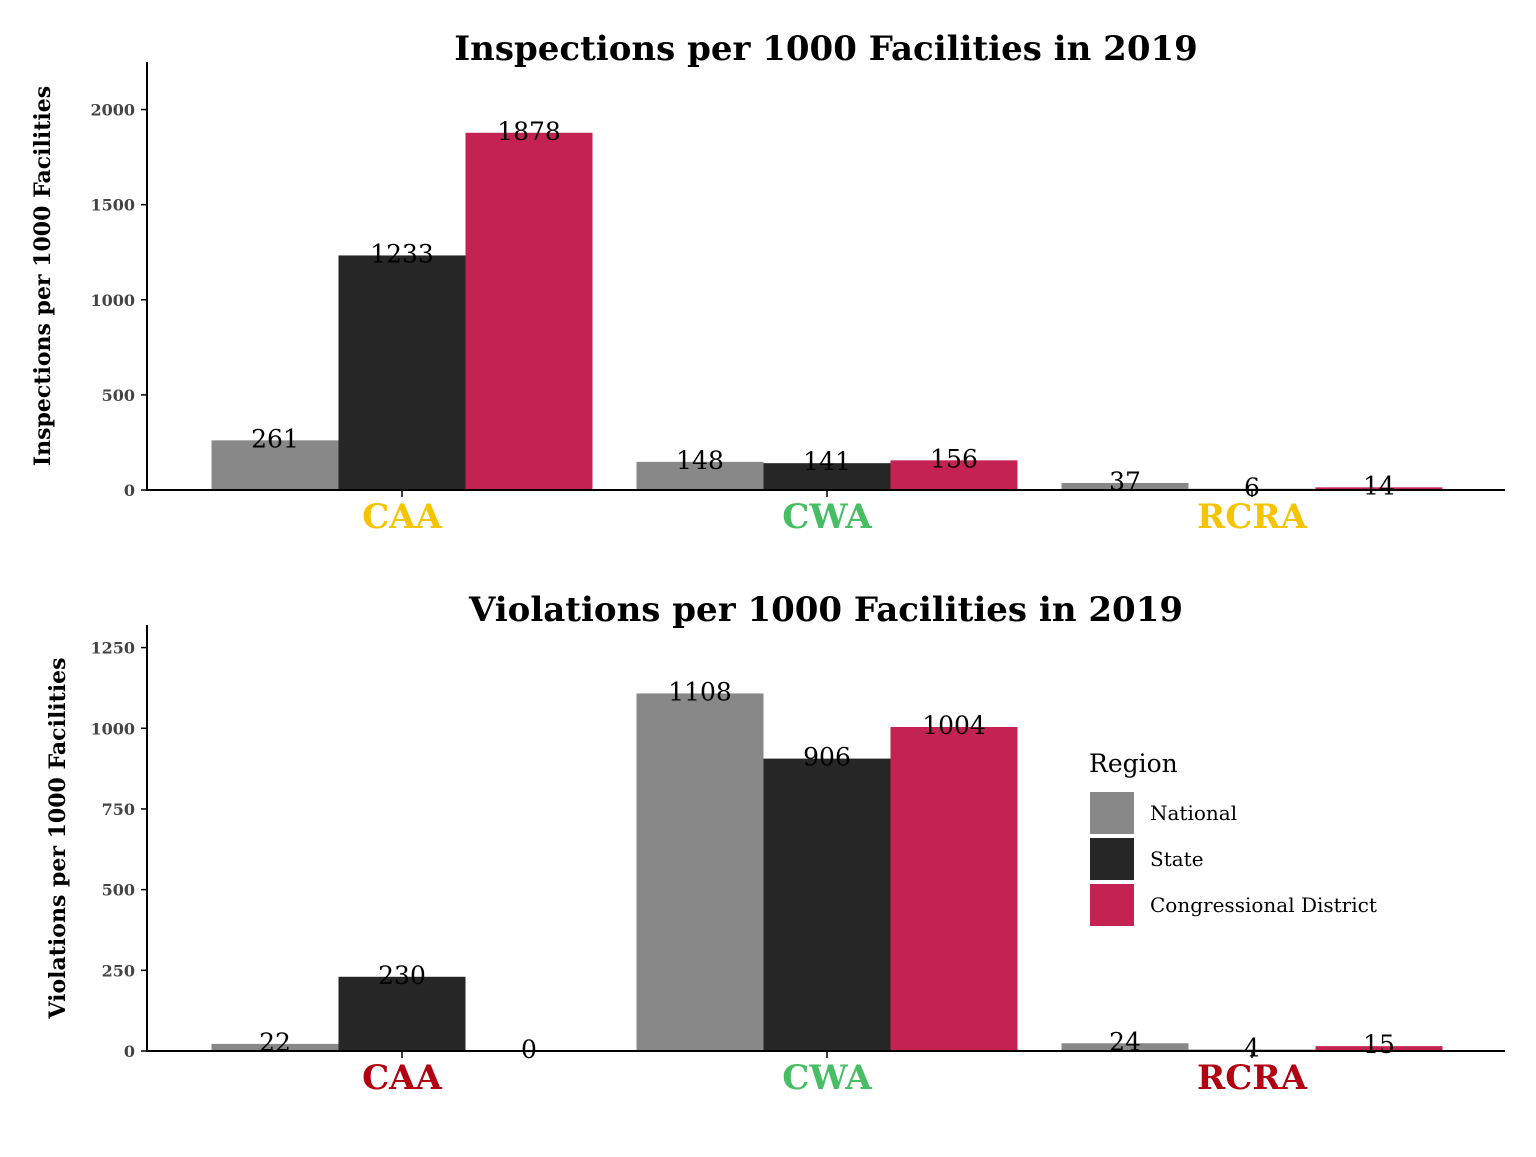 The width and height of the screenshot is (1536, 1157). I want to click on data-label: 906, so click(827, 757).